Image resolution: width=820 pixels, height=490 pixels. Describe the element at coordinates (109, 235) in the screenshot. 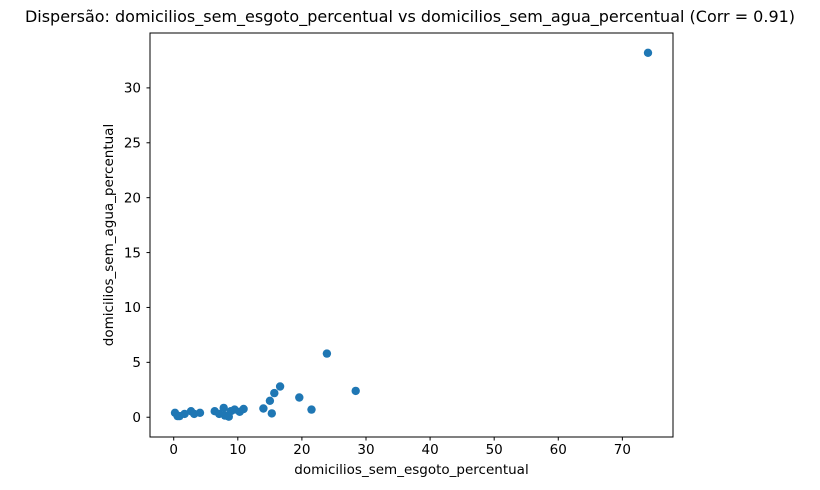

I see `y-axis-label: domicilios_sem_agua_percentual` at that location.